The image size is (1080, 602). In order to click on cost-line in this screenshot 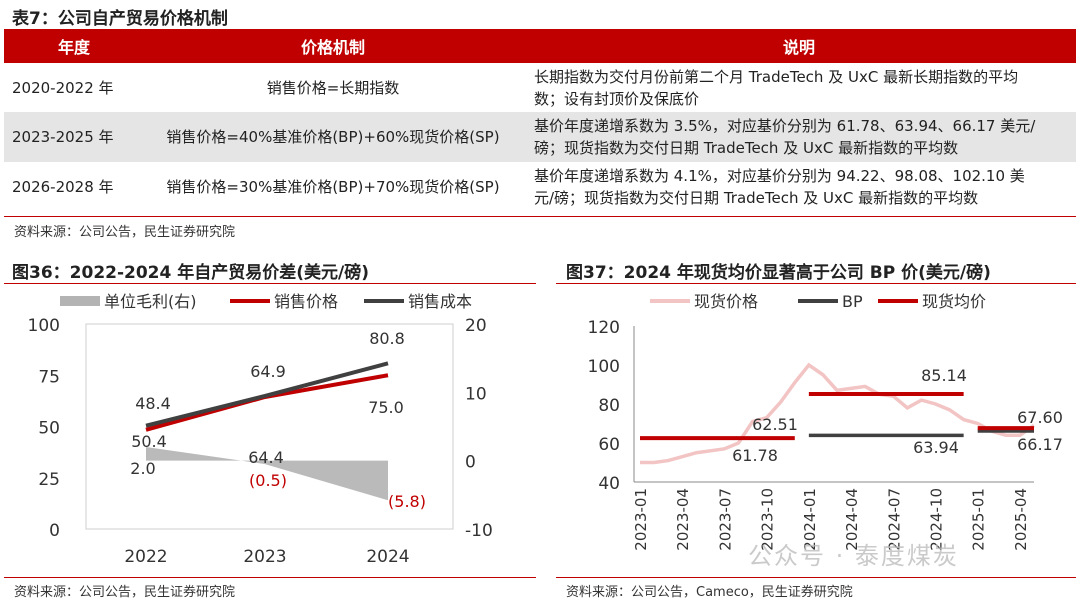, I will do `click(267, 394)`.